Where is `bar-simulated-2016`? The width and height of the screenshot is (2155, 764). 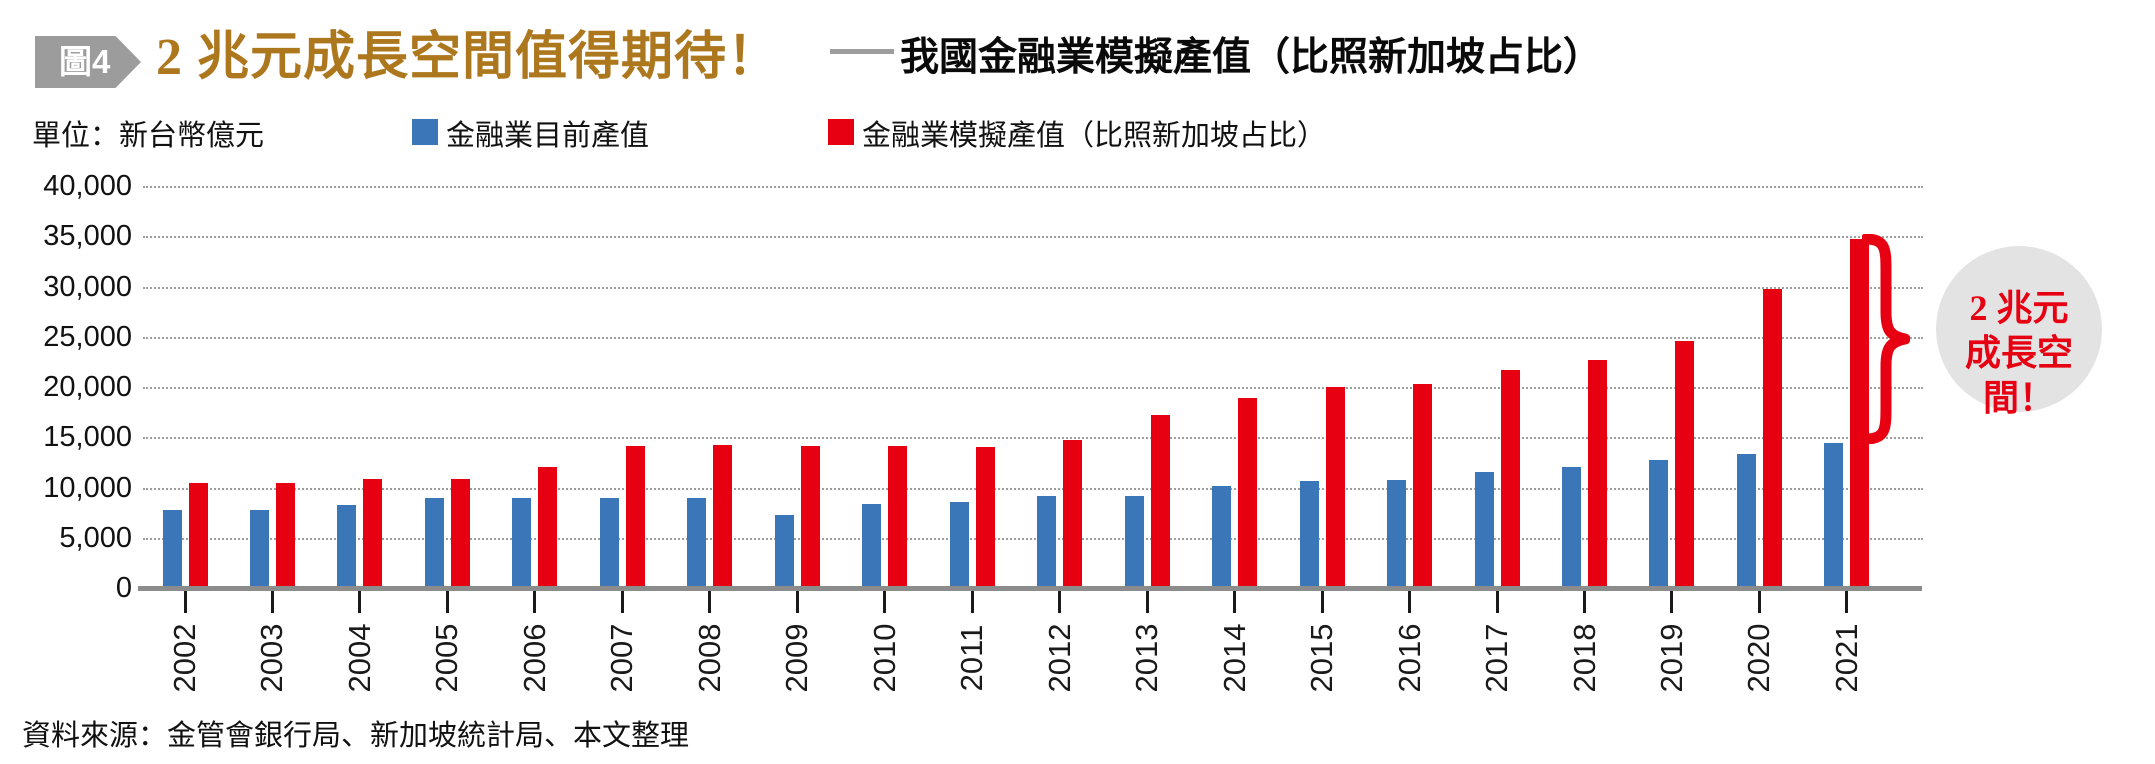 bar-simulated-2016 is located at coordinates (1423, 486).